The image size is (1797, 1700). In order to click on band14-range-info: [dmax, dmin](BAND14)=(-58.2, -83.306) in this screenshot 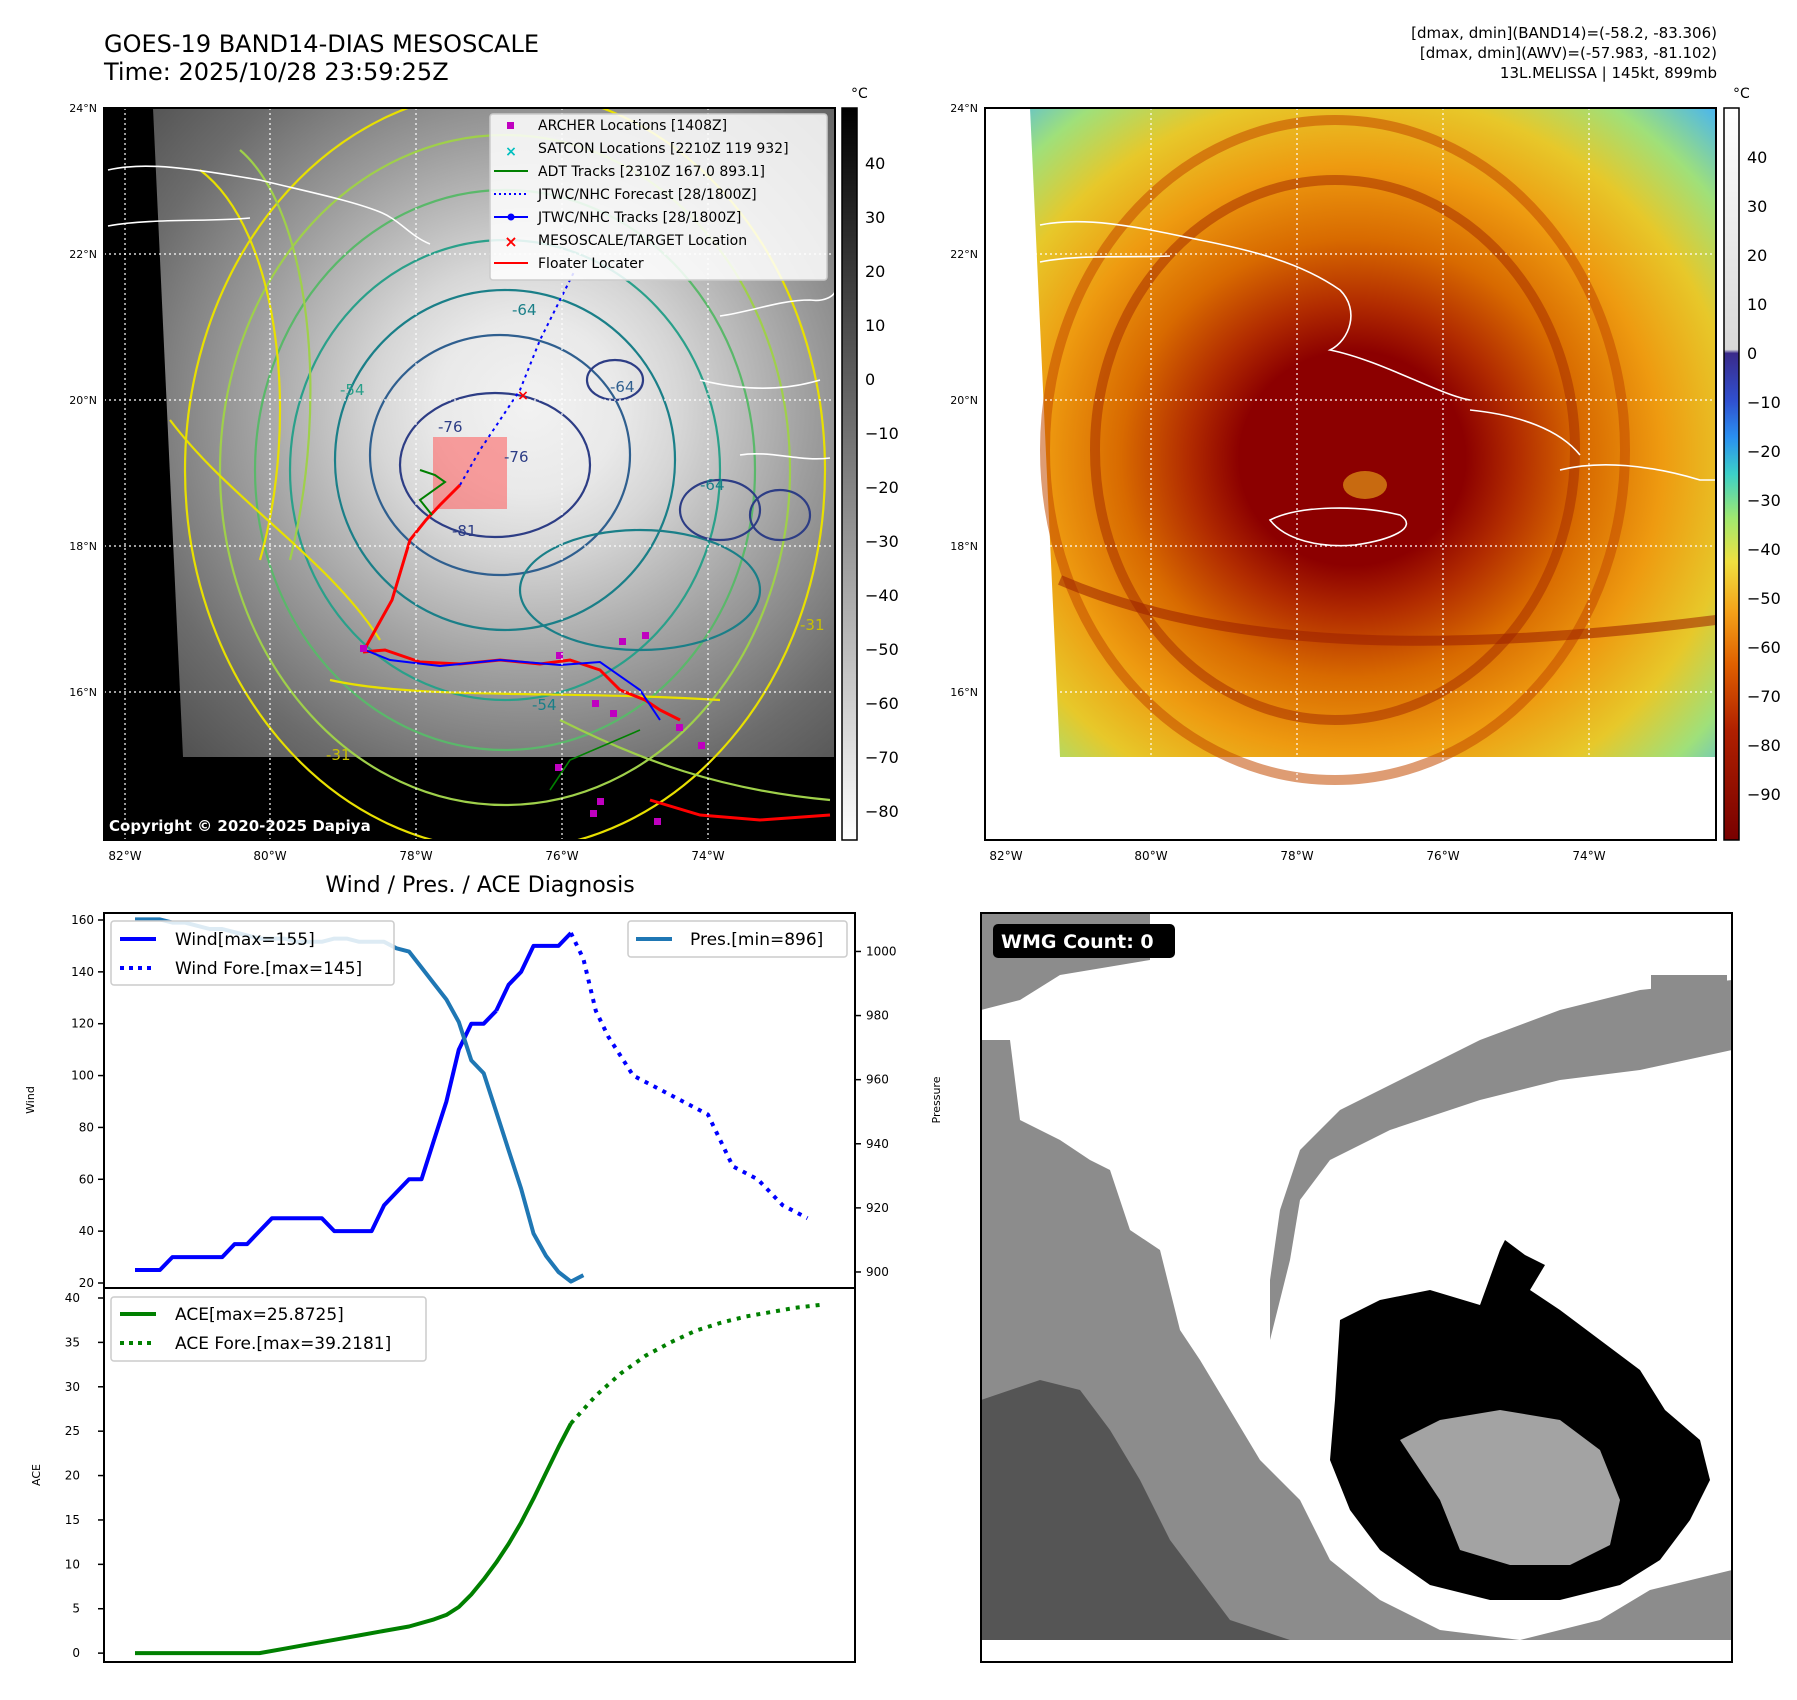, I will do `click(1564, 33)`.